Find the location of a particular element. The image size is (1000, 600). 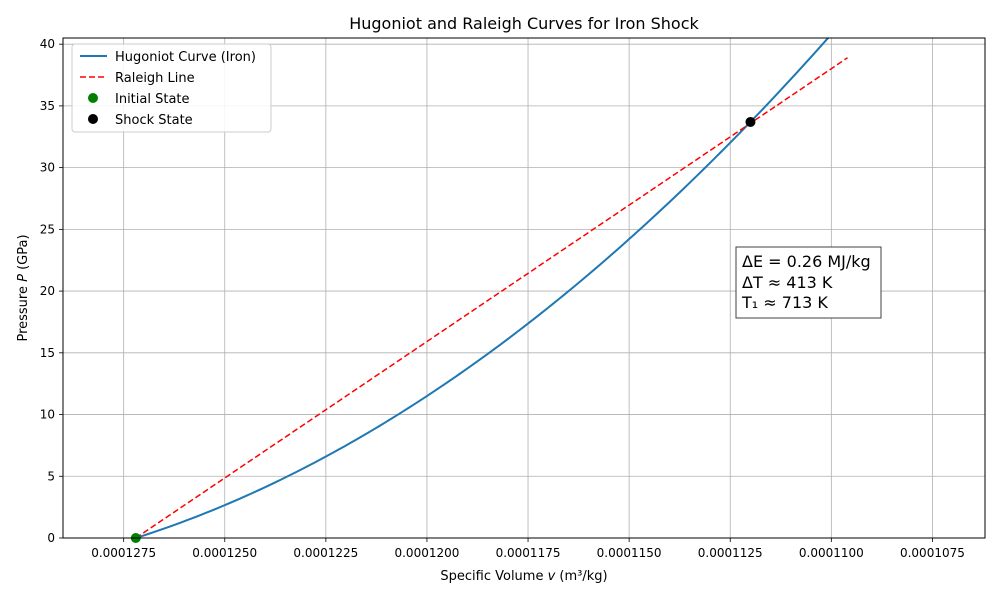

y-tick-label: 20 is located at coordinates (47, 291).